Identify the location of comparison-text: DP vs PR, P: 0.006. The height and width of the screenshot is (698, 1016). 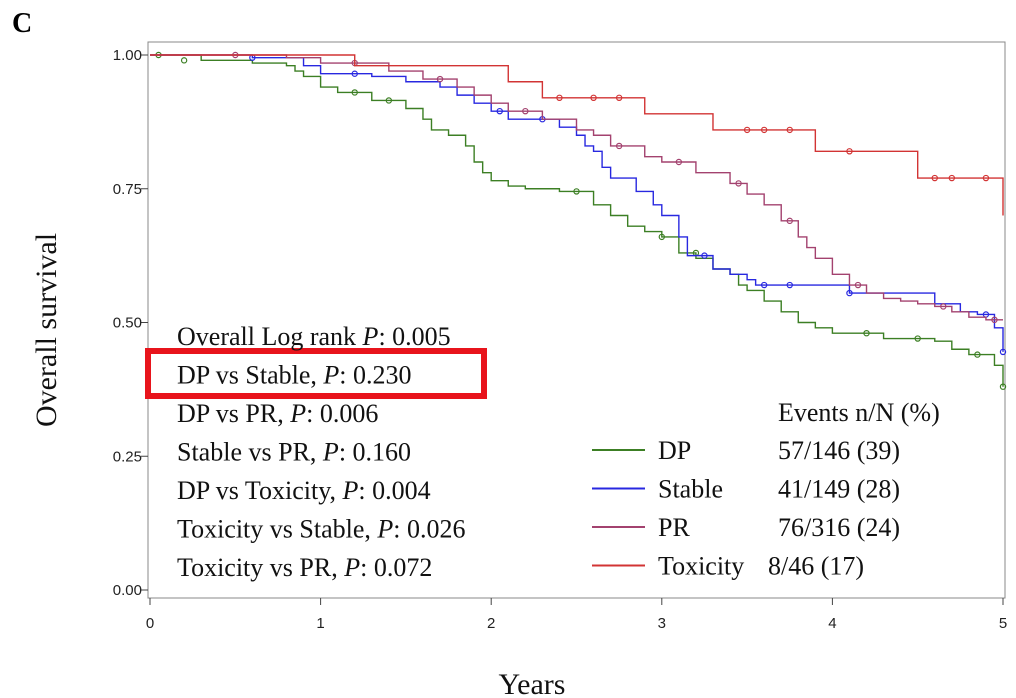
(277, 413).